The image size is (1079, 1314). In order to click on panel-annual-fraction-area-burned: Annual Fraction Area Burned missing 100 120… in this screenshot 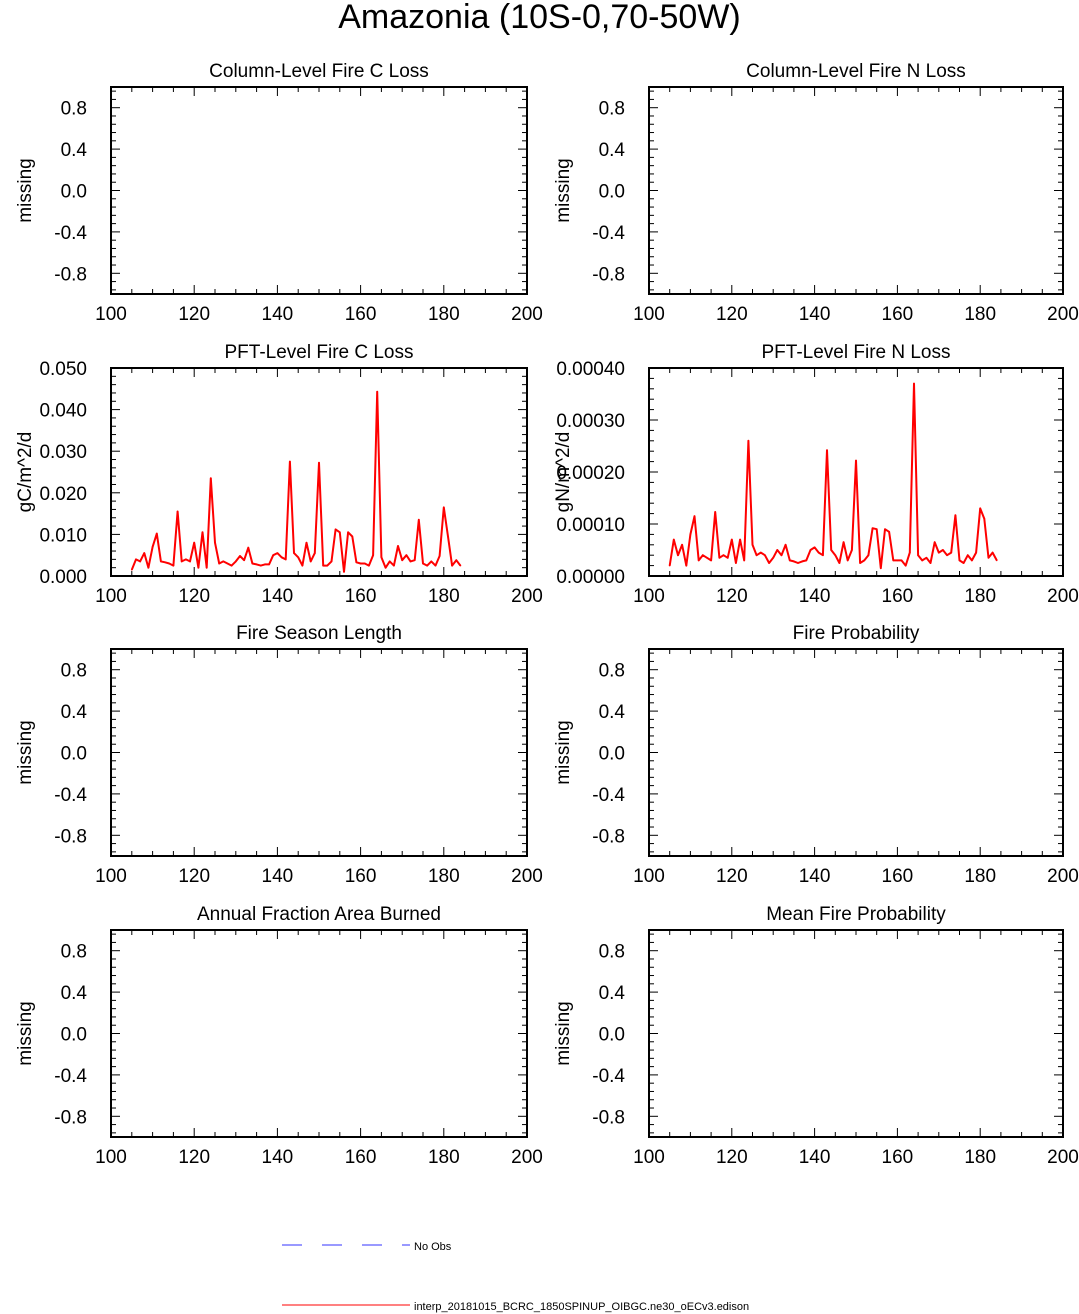, I will do `click(279, 1036)`.